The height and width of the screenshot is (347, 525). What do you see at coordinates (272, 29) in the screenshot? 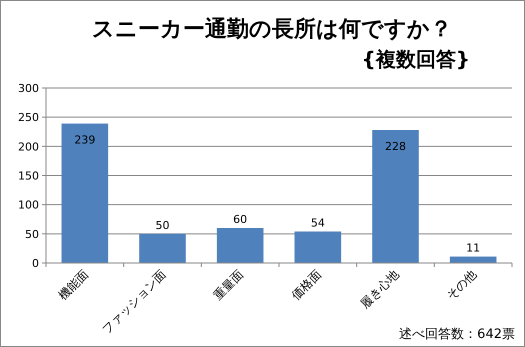
I see `chart-title: スニーカー通勤の長所は何ですか？` at bounding box center [272, 29].